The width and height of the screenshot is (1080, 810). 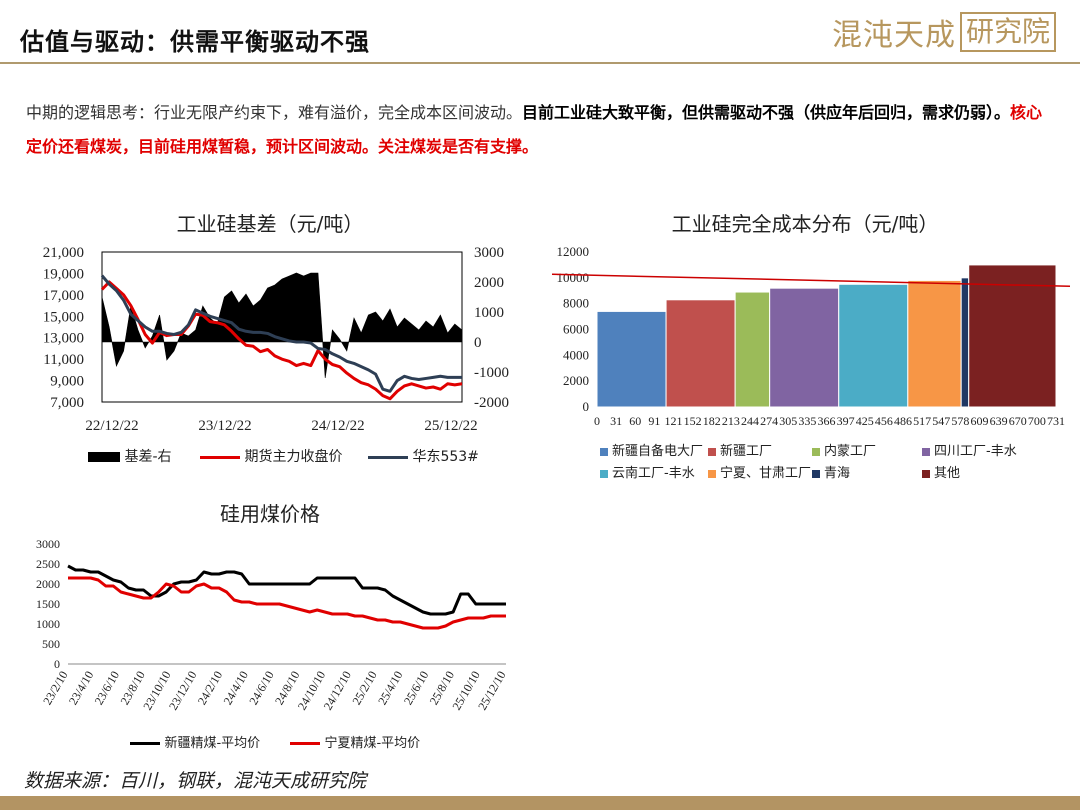 What do you see at coordinates (769, 421) in the screenshot?
I see `chart2-x-tick: 274` at bounding box center [769, 421].